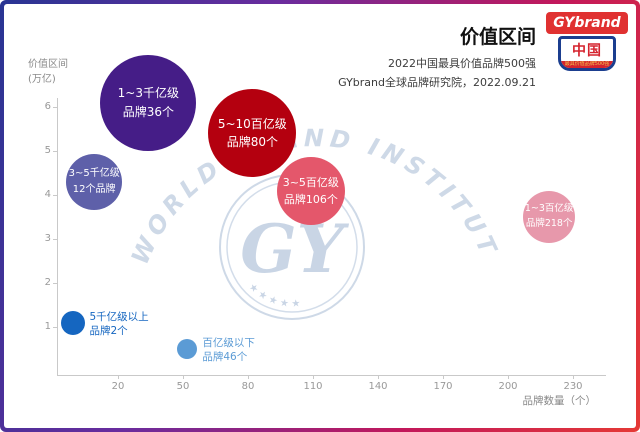  Describe the element at coordinates (183, 386) in the screenshot. I see `x-tick-label: 50` at that location.